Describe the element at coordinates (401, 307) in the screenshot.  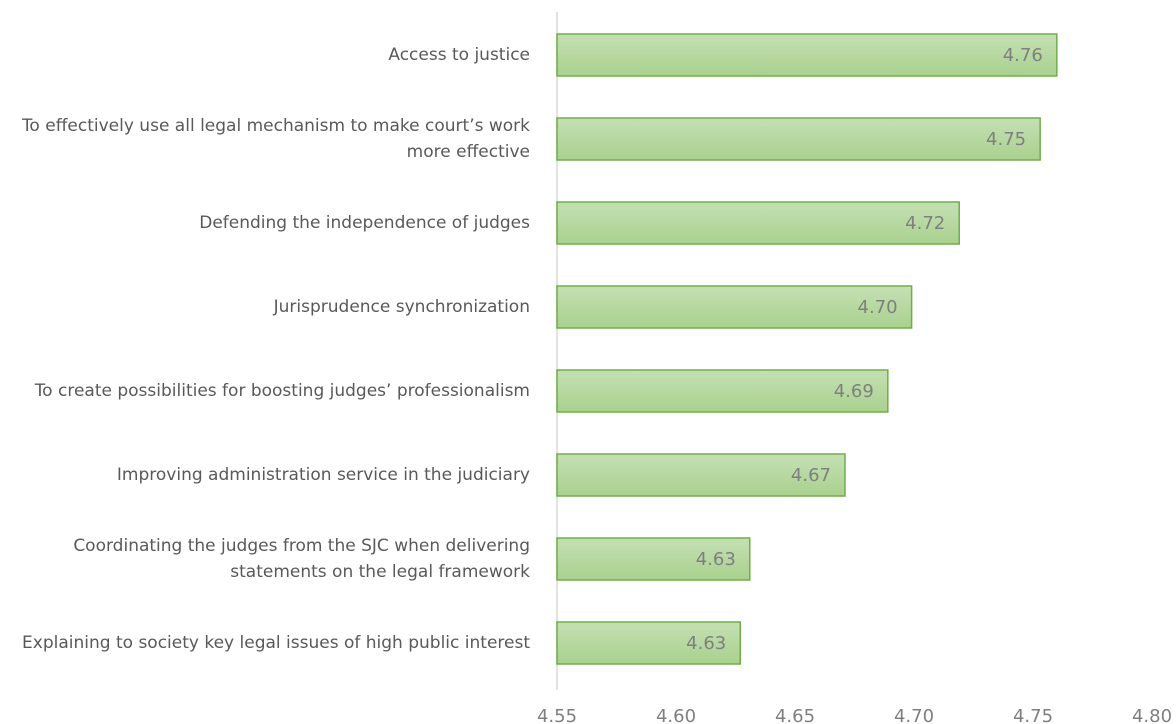
I see `category-label: Jurisprudence synchronization` at that location.